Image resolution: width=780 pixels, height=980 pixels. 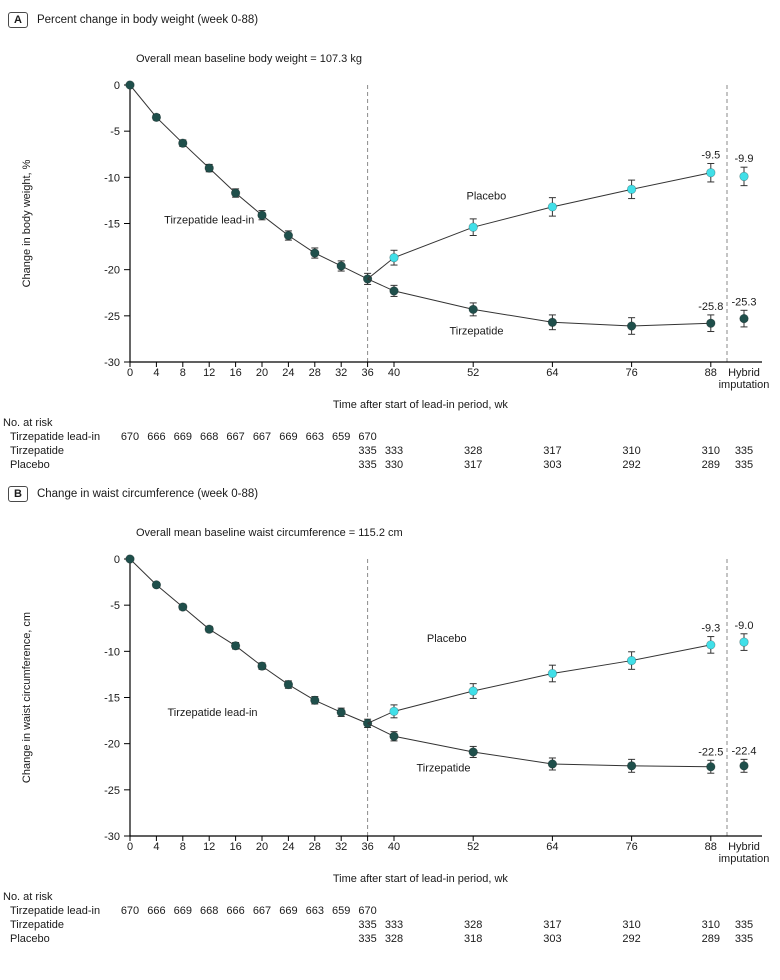 What do you see at coordinates (367, 373) in the screenshot?
I see `x-tick-label: 36` at bounding box center [367, 373].